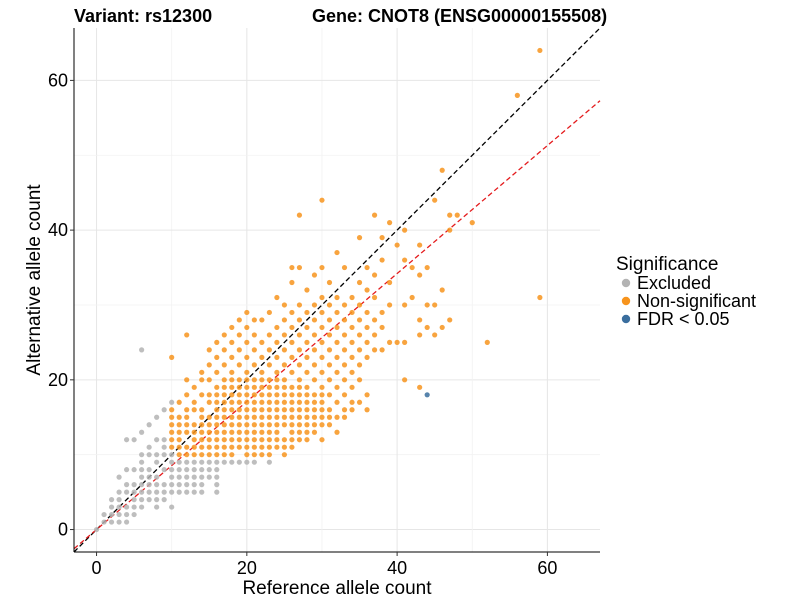 The height and width of the screenshot is (600, 800). Describe the element at coordinates (58, 230) in the screenshot. I see `y-tick-label: 40` at that location.